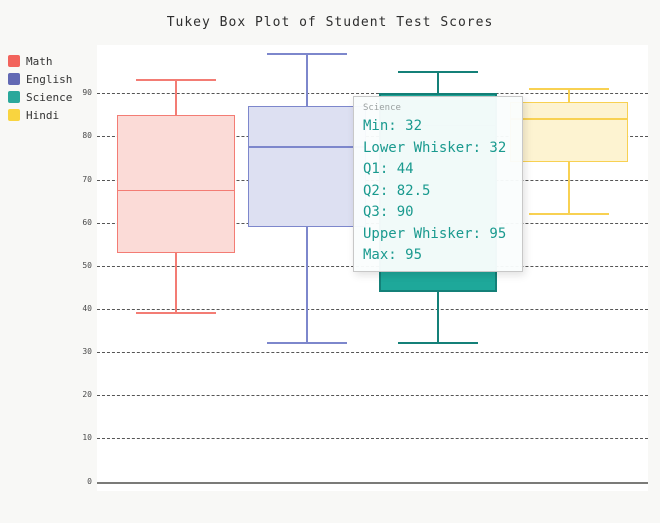 The height and width of the screenshot is (523, 660). Describe the element at coordinates (14, 115) in the screenshot. I see `legend-swatch-hindi` at that location.